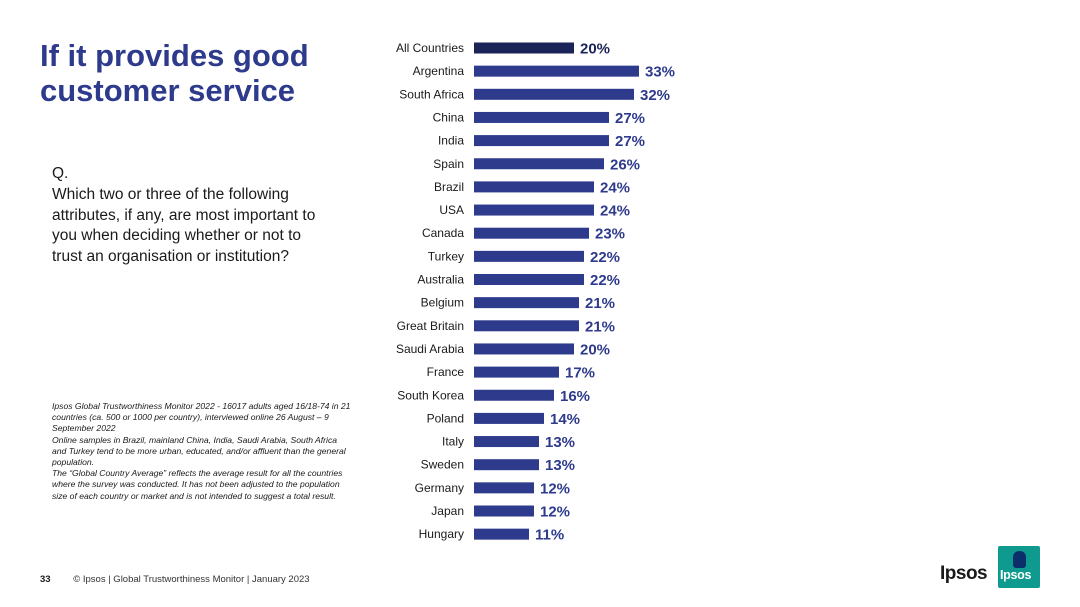 The image size is (1080, 607). I want to click on category-label: Australia, so click(440, 280).